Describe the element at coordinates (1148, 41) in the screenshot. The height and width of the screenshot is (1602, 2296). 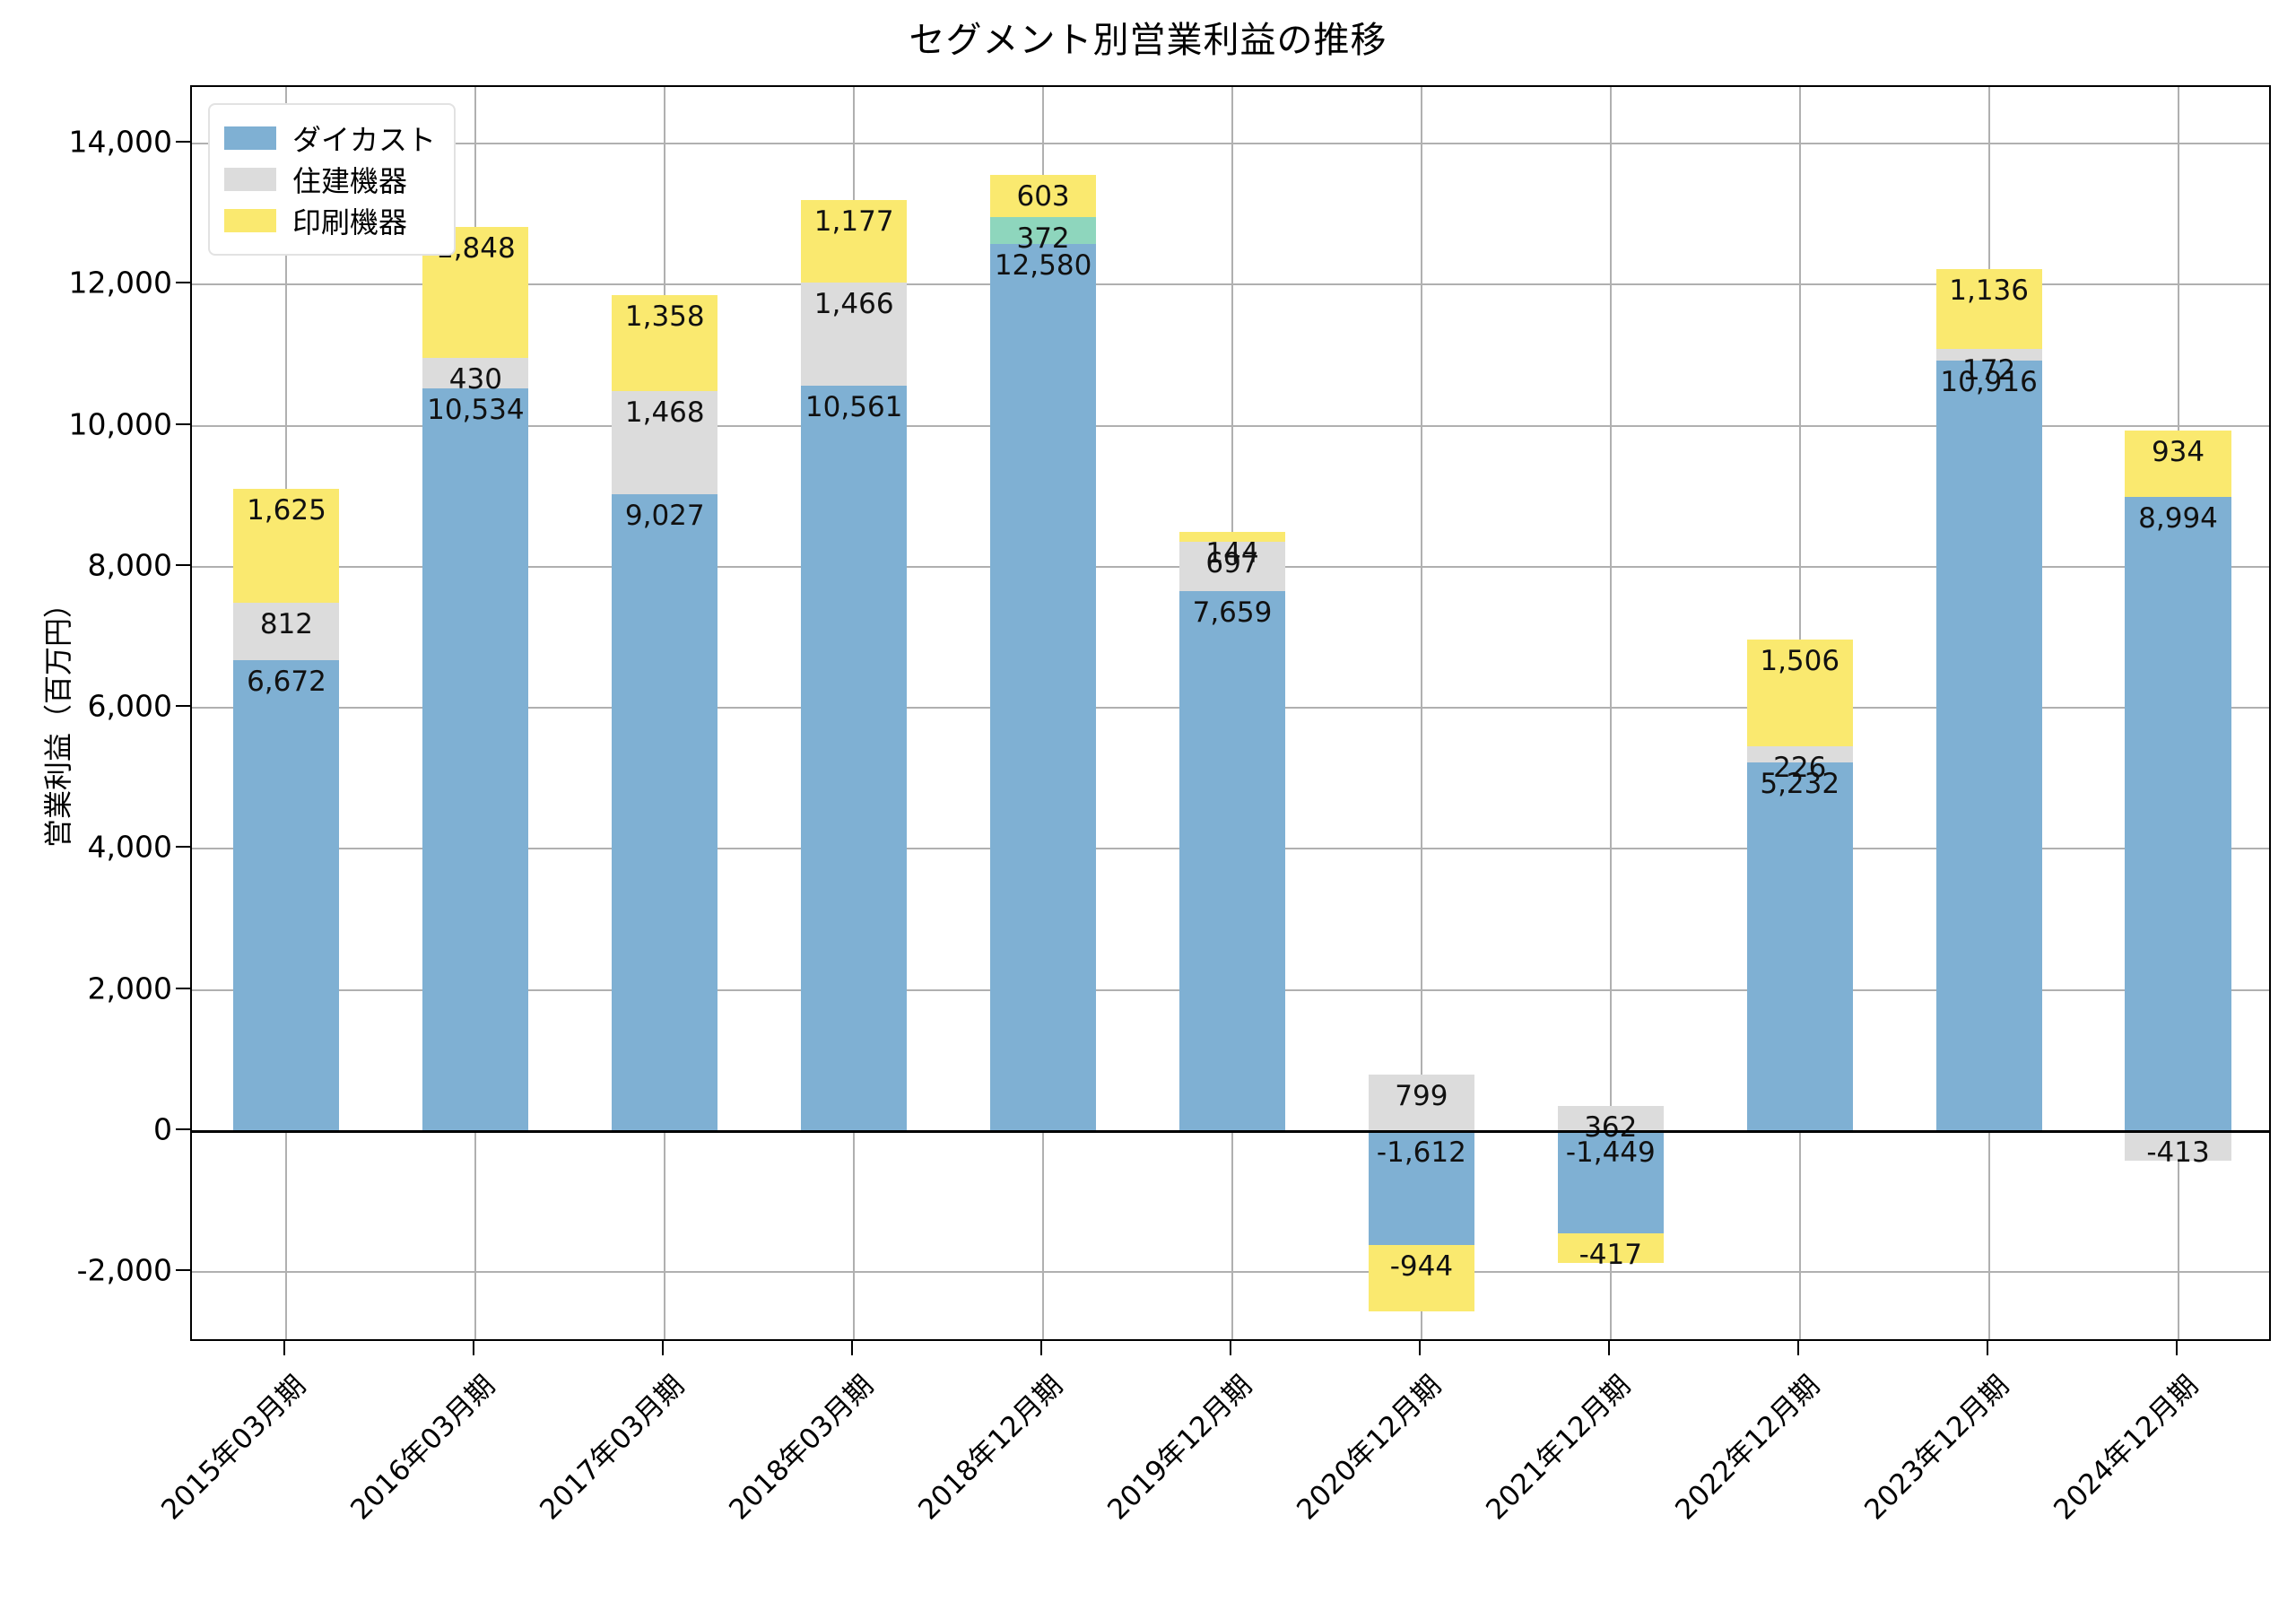
I see `chart-title: セグメント別営業利益の推移` at that location.